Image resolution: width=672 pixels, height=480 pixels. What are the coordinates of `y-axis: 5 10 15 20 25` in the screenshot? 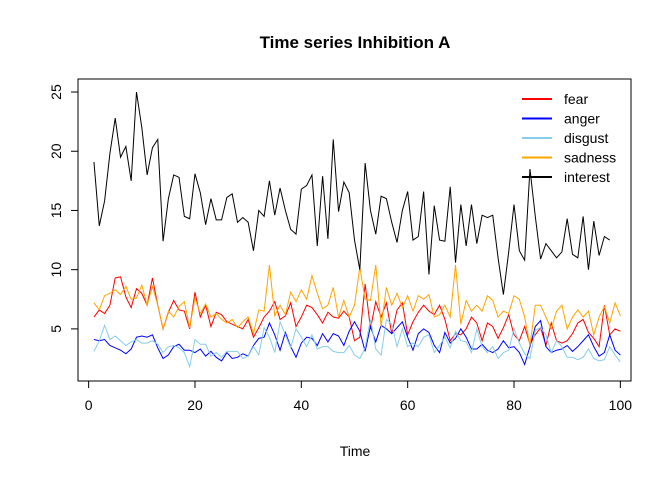 It's located at (63, 208).